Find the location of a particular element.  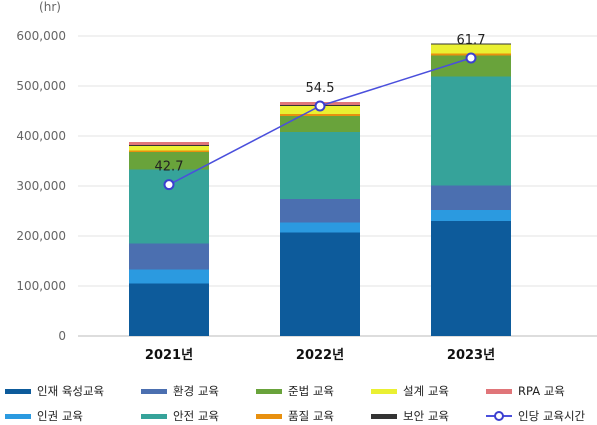

y-tick-label: 400,000 is located at coordinates (41, 136).